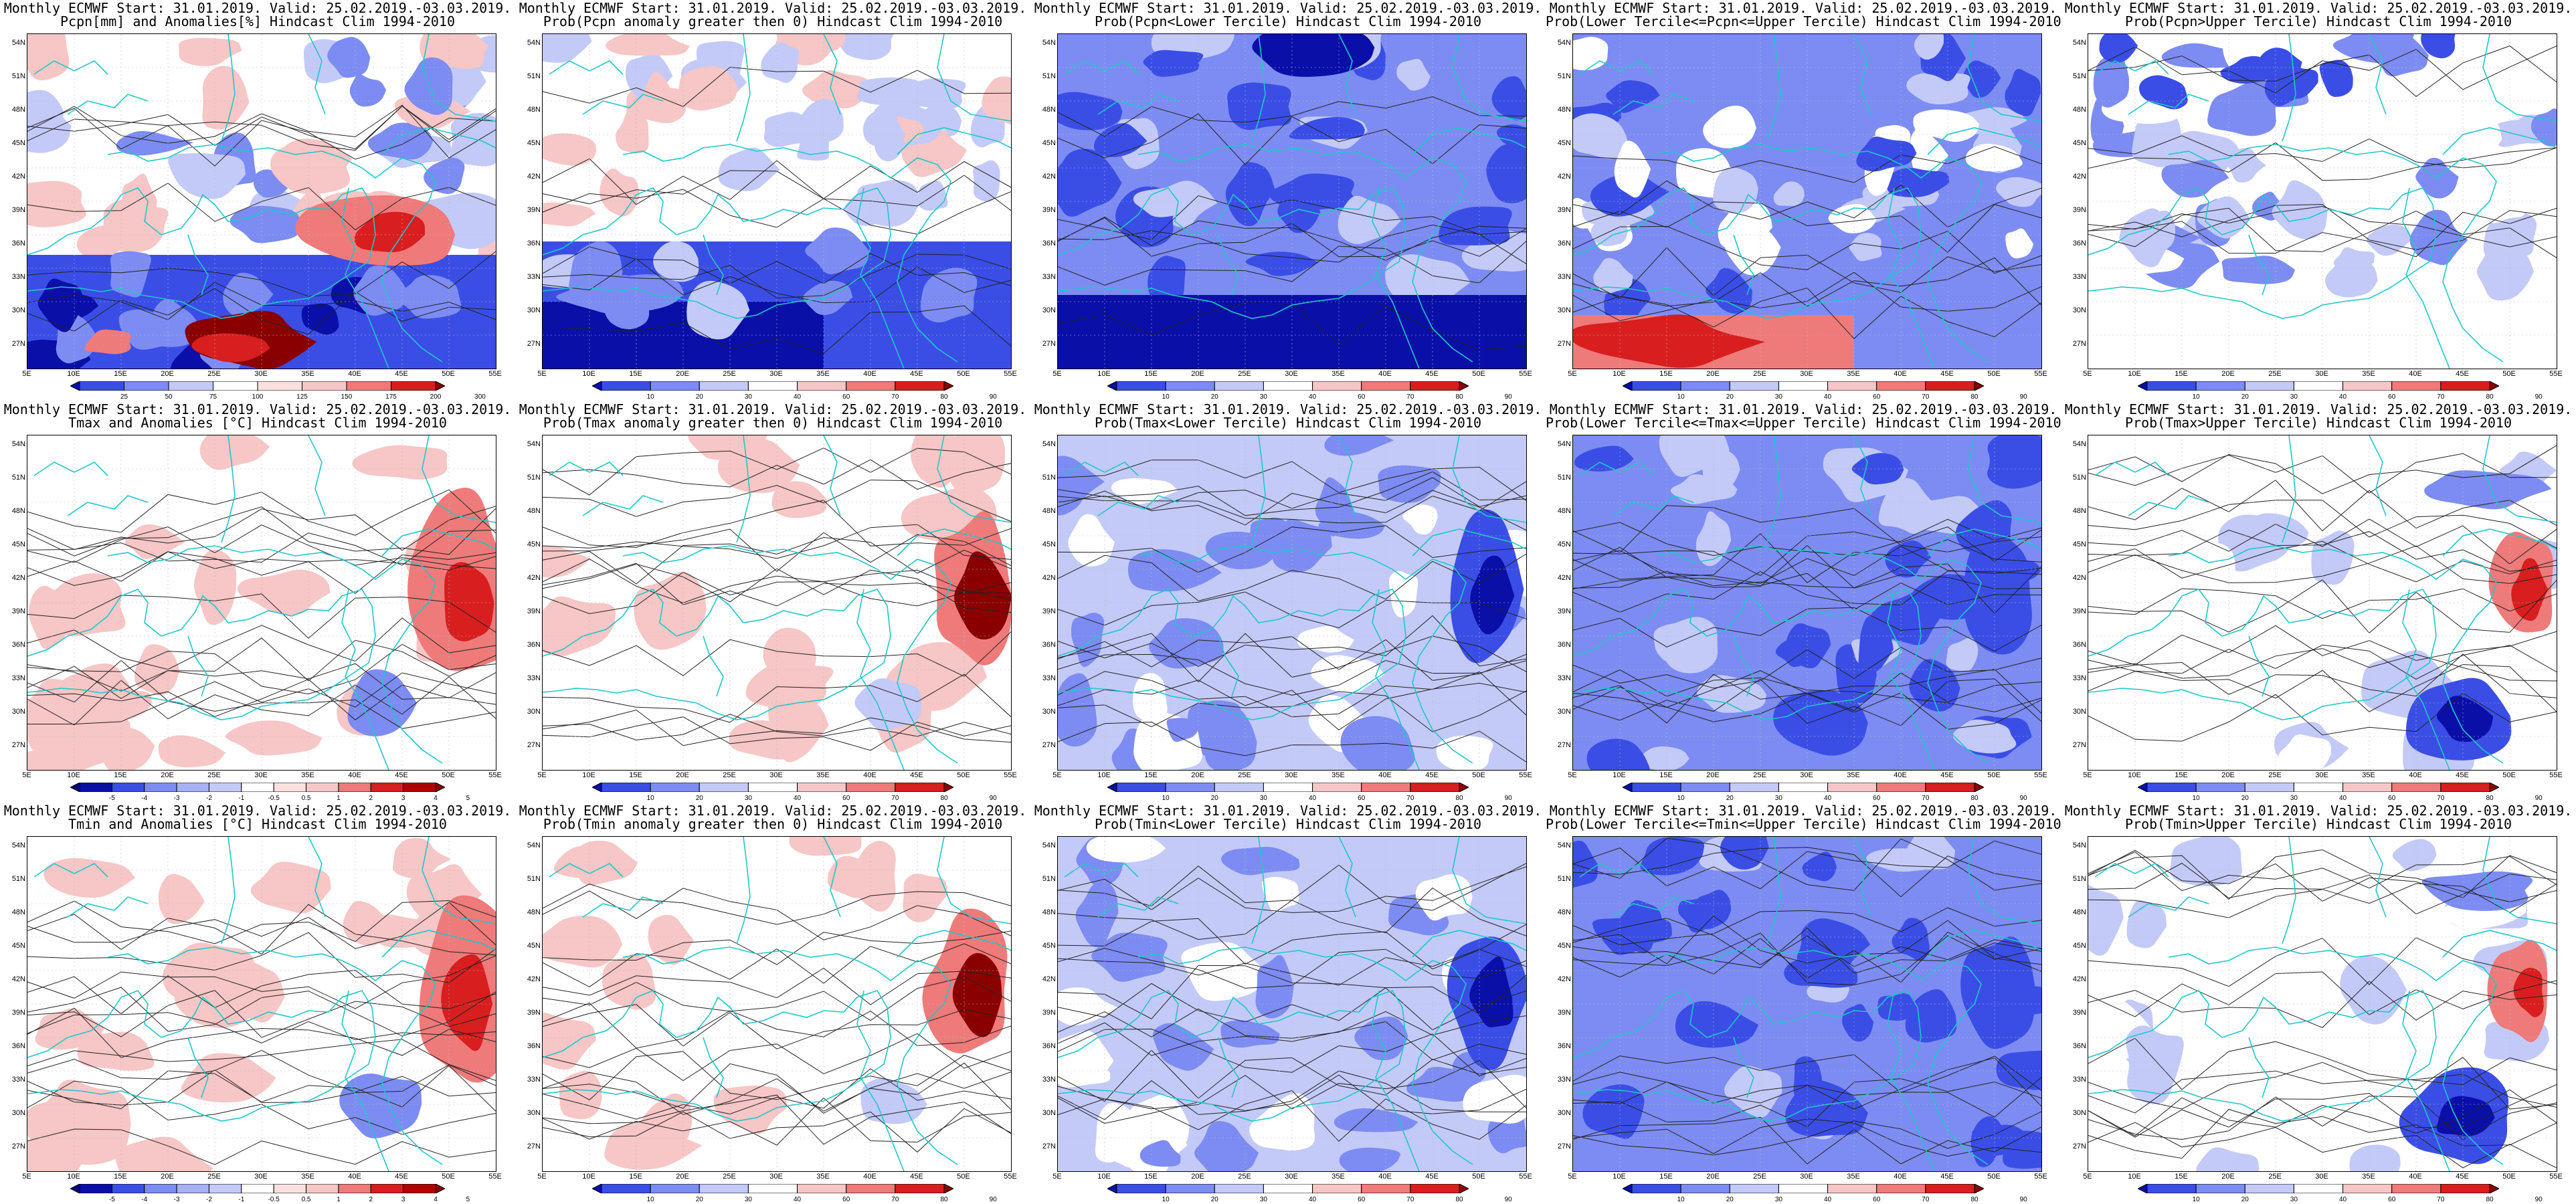 Image resolution: width=2576 pixels, height=1204 pixels. What do you see at coordinates (2228, 374) in the screenshot?
I see `longitude-label: 20E` at bounding box center [2228, 374].